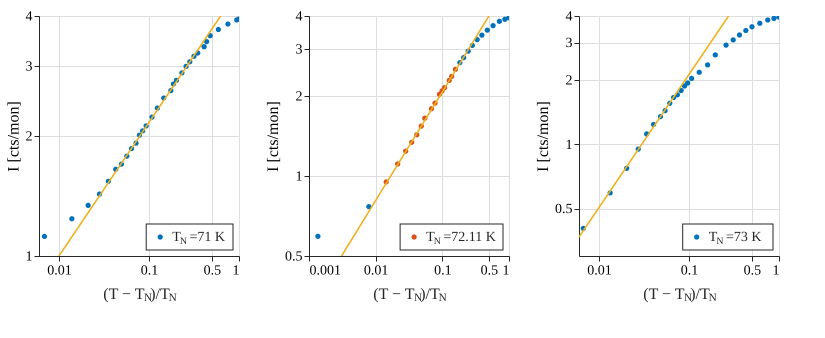 The height and width of the screenshot is (338, 825). I want to click on x-tick-label: 0.001, so click(325, 271).